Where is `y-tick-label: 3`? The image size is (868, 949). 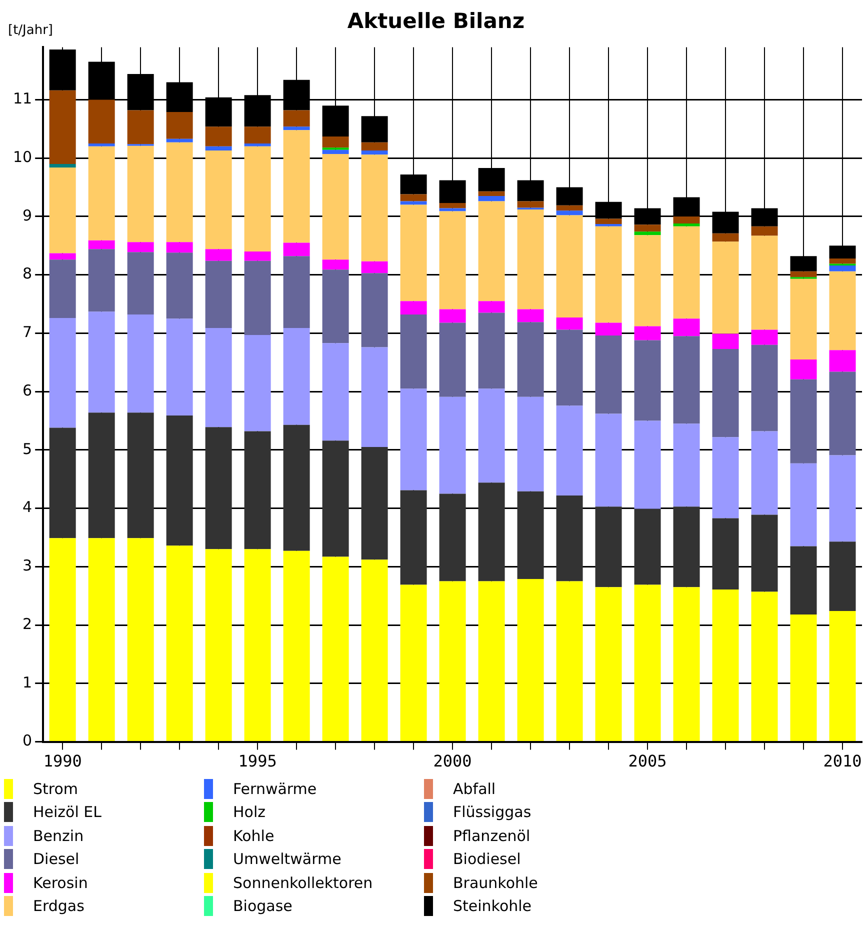
y-tick-label: 3 is located at coordinates (27, 565).